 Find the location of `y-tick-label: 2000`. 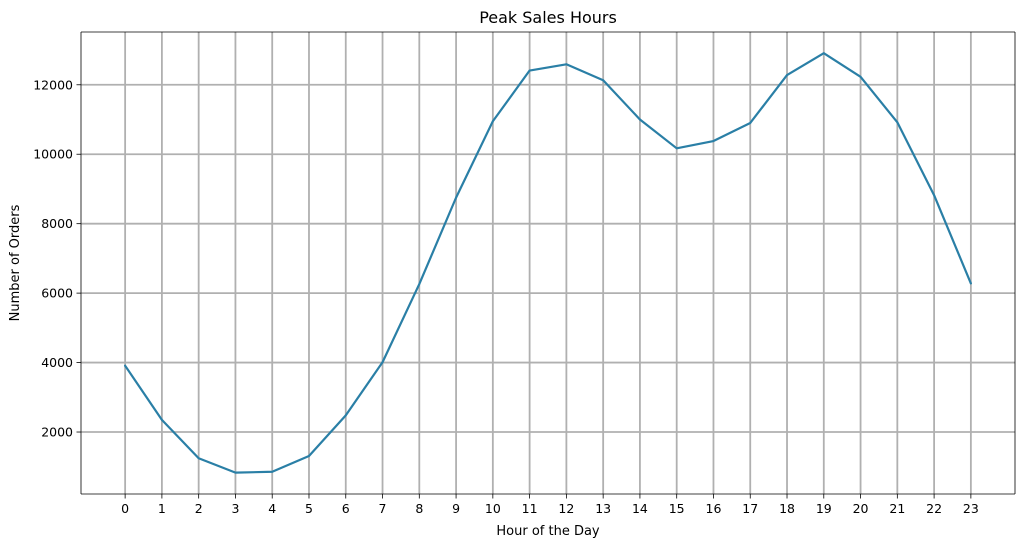

y-tick-label: 2000 is located at coordinates (57, 432).